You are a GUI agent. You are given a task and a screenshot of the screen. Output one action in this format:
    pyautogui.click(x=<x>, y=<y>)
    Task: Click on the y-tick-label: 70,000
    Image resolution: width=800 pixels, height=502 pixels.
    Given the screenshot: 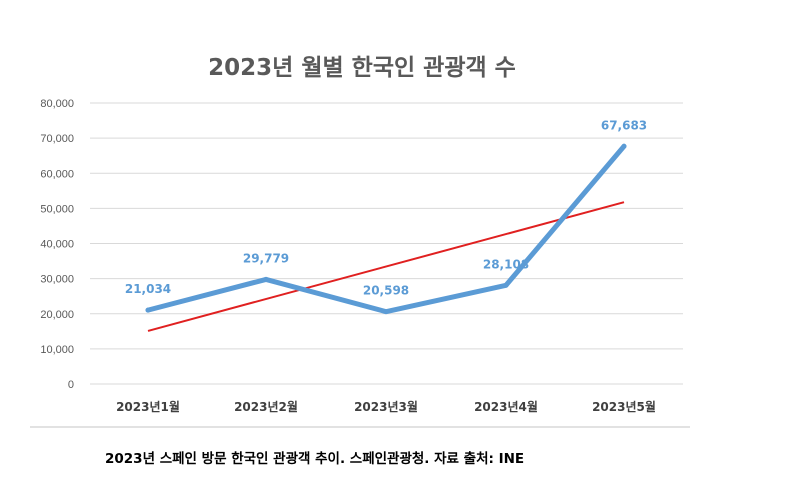 What is the action you would take?
    pyautogui.click(x=57, y=139)
    